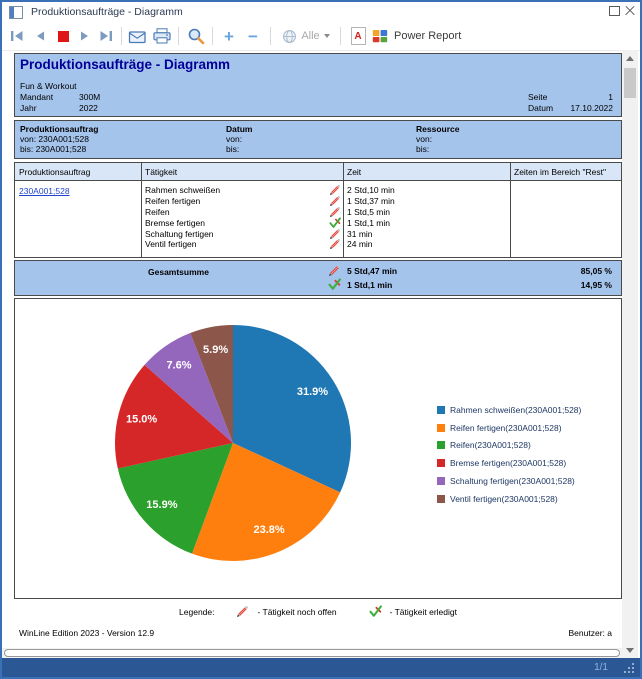  What do you see at coordinates (490, 445) in the screenshot?
I see `legend-label: Reifen(230A001;528)` at bounding box center [490, 445].